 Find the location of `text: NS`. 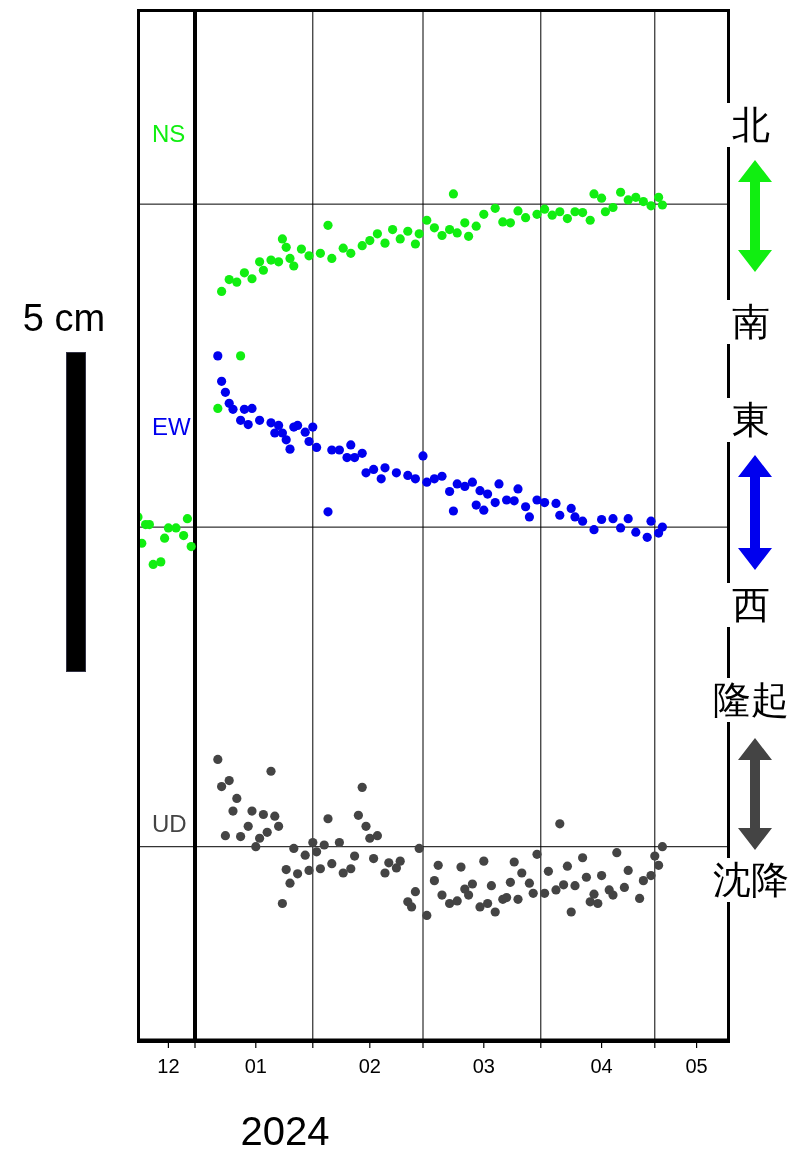

text: NS is located at coordinates (169, 133).